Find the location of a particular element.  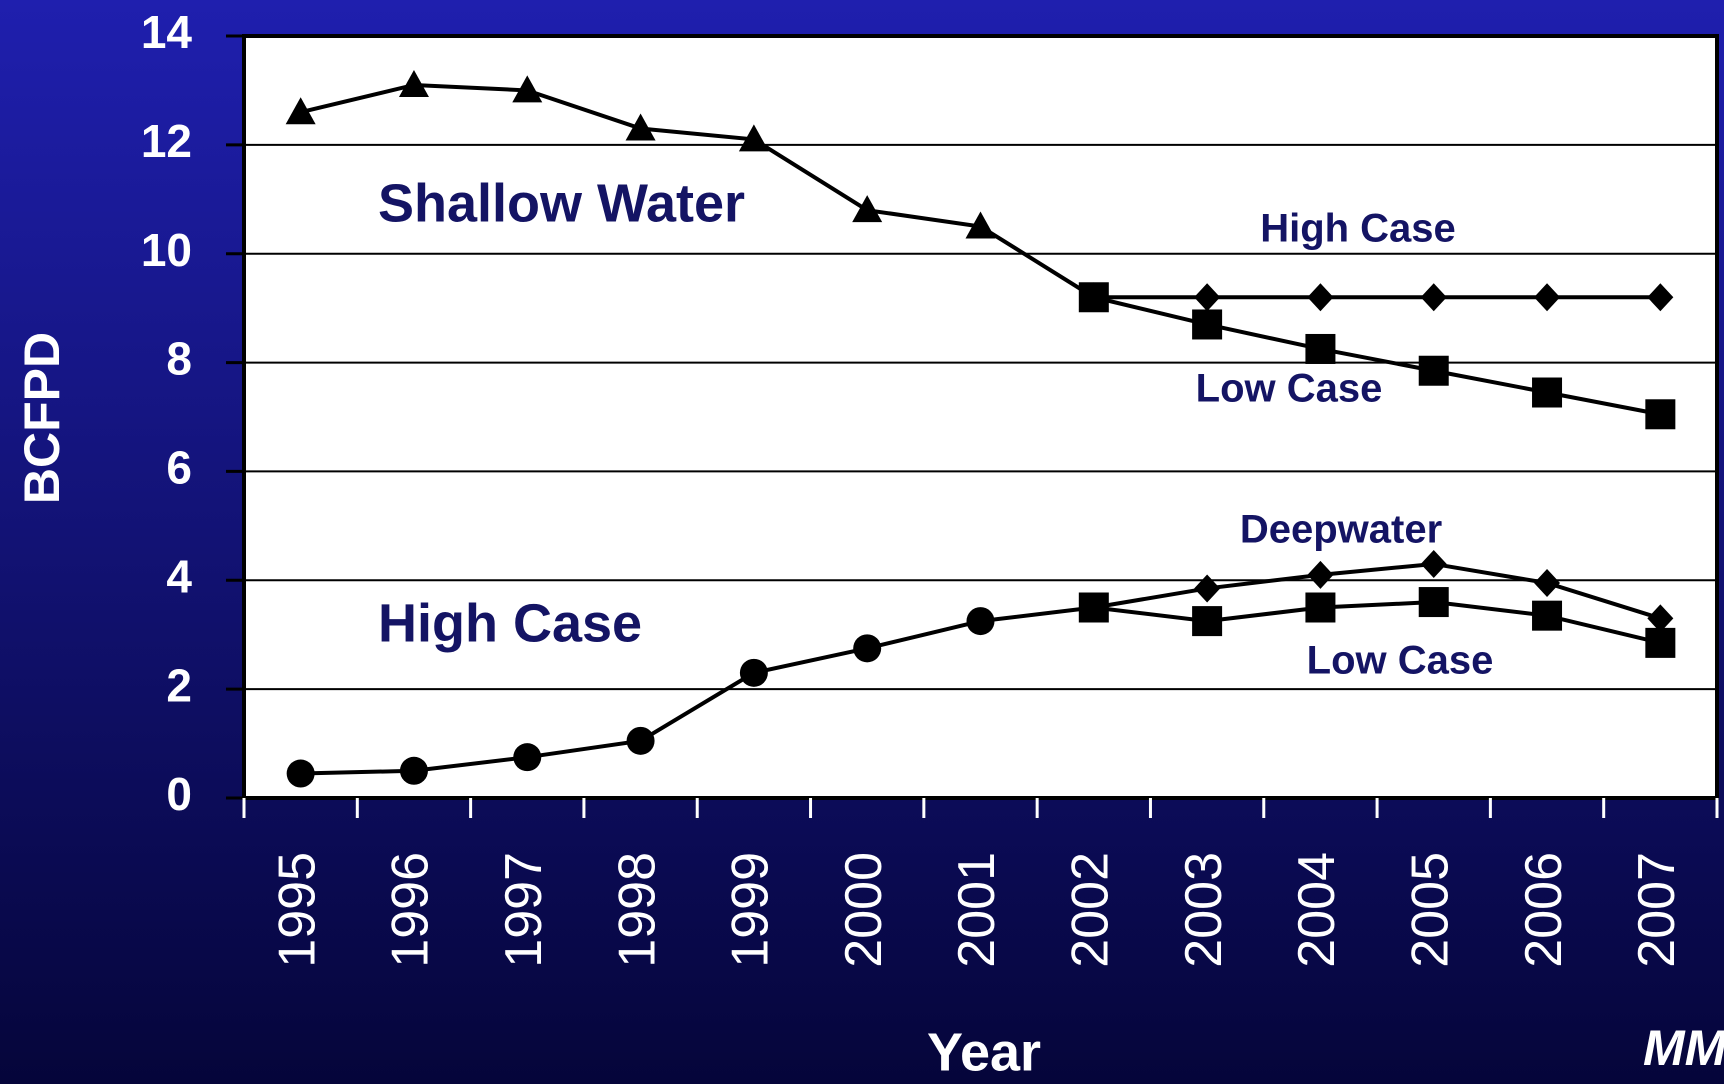

annotation: Deepwater is located at coordinates (1341, 530).